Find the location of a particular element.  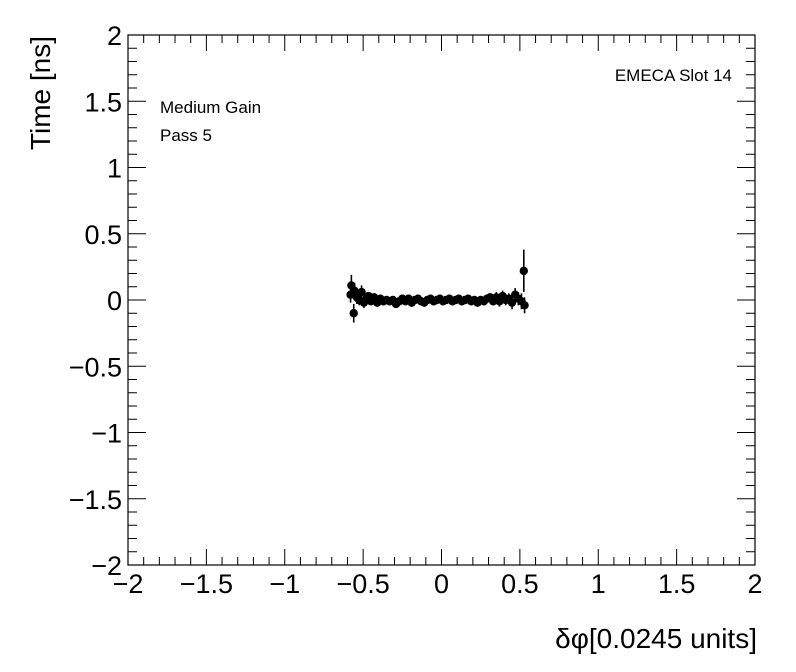

y-tick-label: −0.5 is located at coordinates (95, 367).